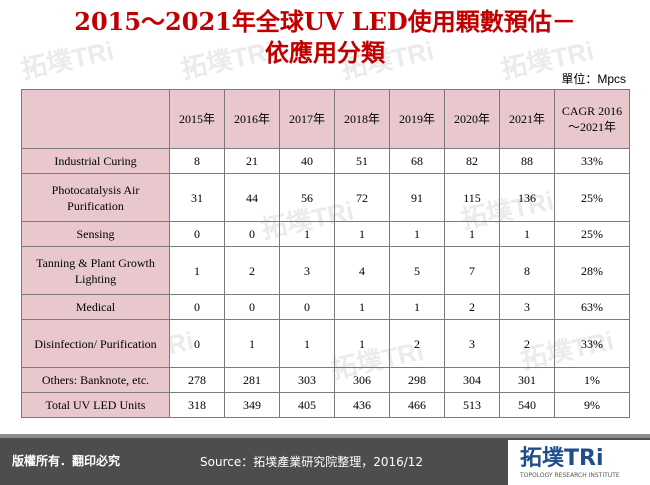 The image size is (650, 485). I want to click on column-header: 2019年, so click(417, 119).